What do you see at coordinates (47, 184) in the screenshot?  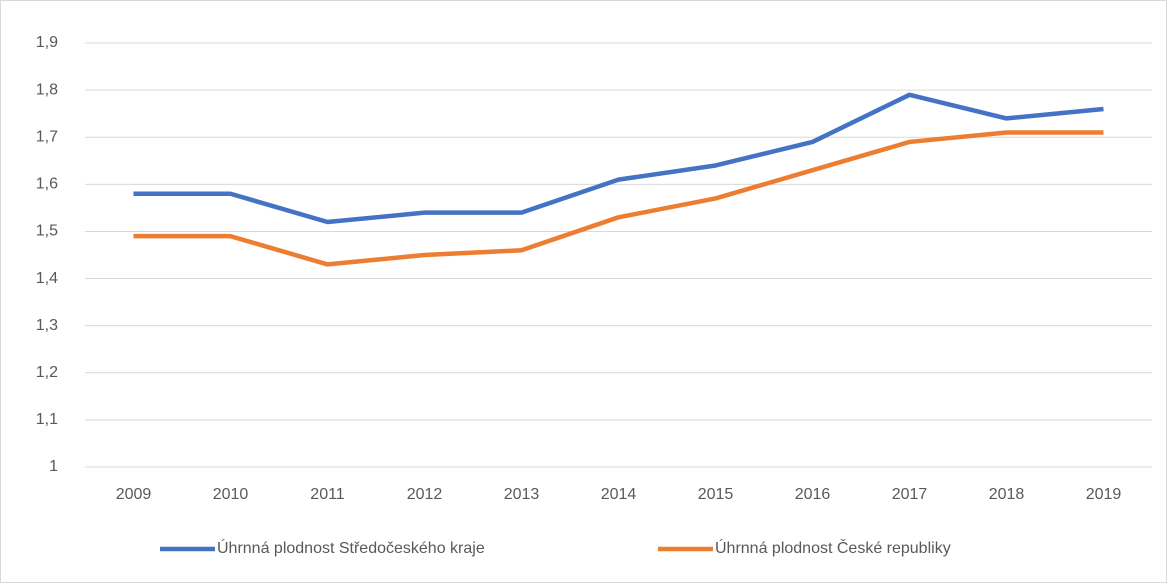 I see `y-tick-label: 1,6` at bounding box center [47, 184].